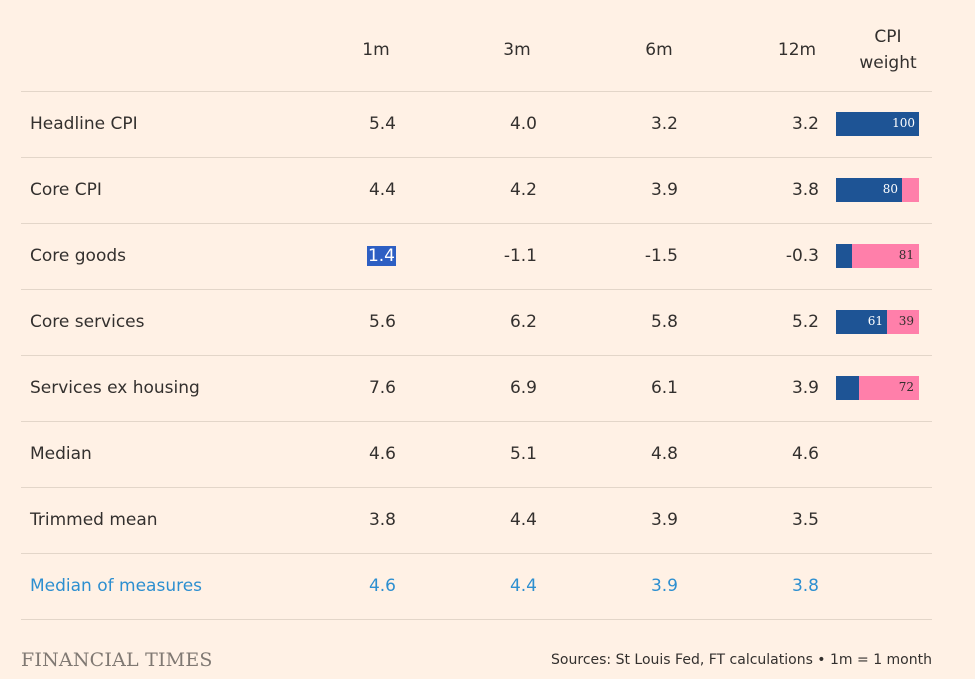 The image size is (975, 679). What do you see at coordinates (382, 388) in the screenshot?
I see `value-cell-1m: 7.6` at bounding box center [382, 388].